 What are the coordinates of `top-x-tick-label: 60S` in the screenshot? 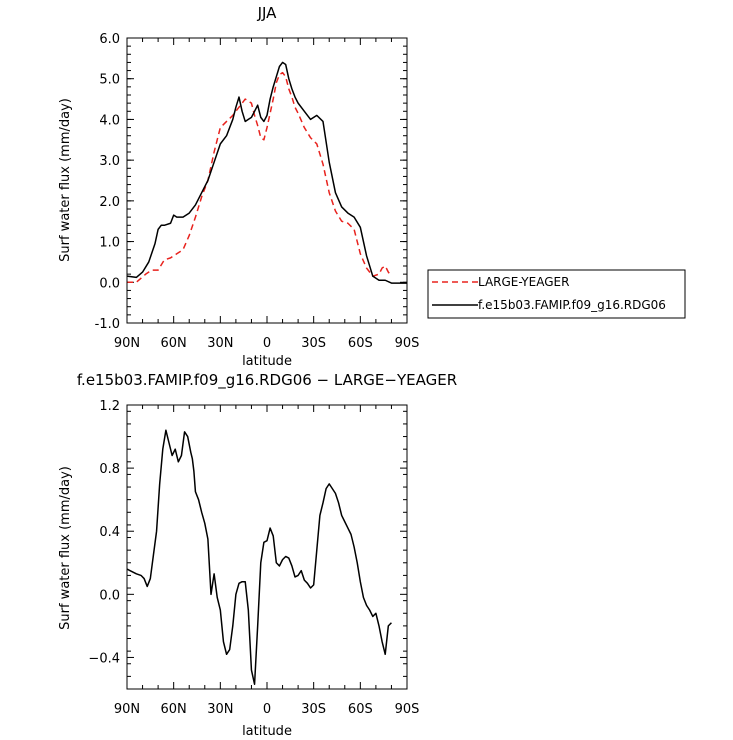 It's located at (360, 343).